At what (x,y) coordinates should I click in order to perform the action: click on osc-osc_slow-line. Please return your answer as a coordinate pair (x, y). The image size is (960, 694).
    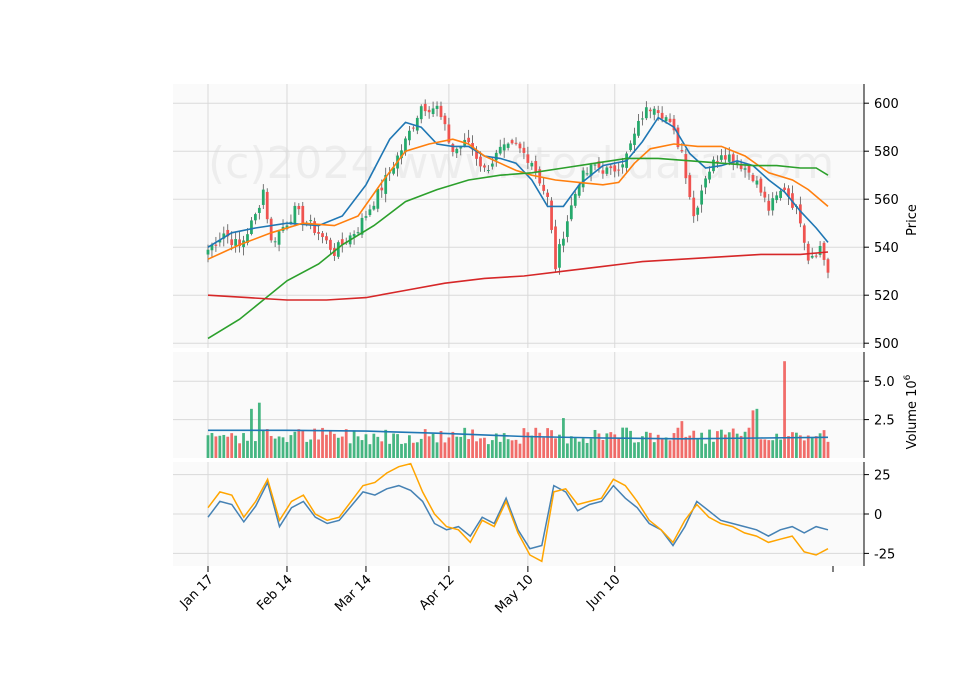
    Looking at the image, I should click on (518, 512).